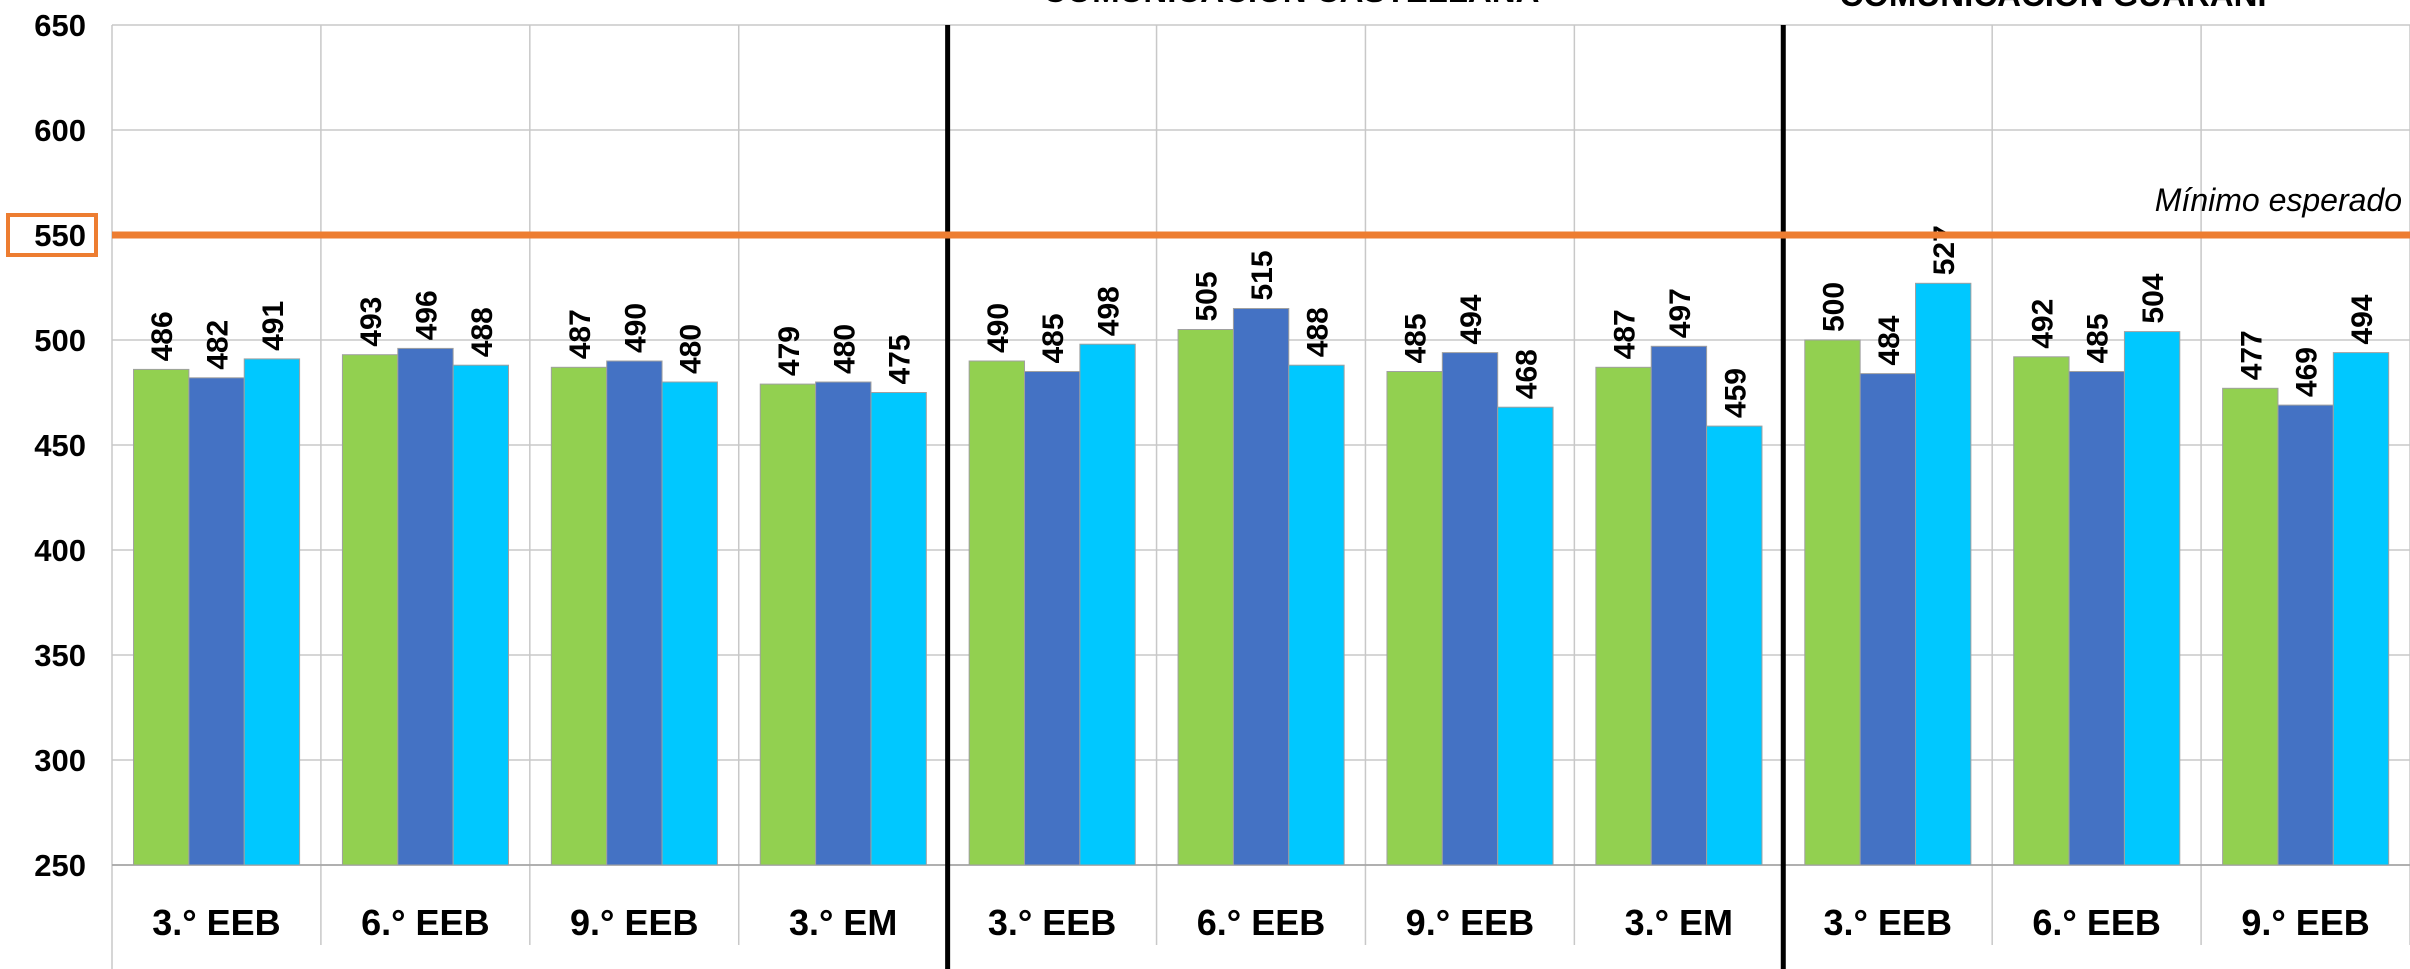 The width and height of the screenshot is (2410, 969). I want to click on value-label: 475, so click(900, 359).